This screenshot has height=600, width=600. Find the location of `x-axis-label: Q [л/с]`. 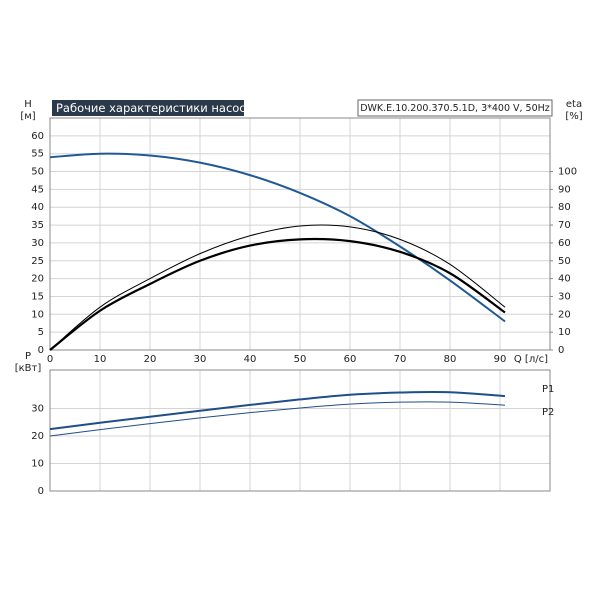

x-axis-label: Q [л/с] is located at coordinates (531, 359).